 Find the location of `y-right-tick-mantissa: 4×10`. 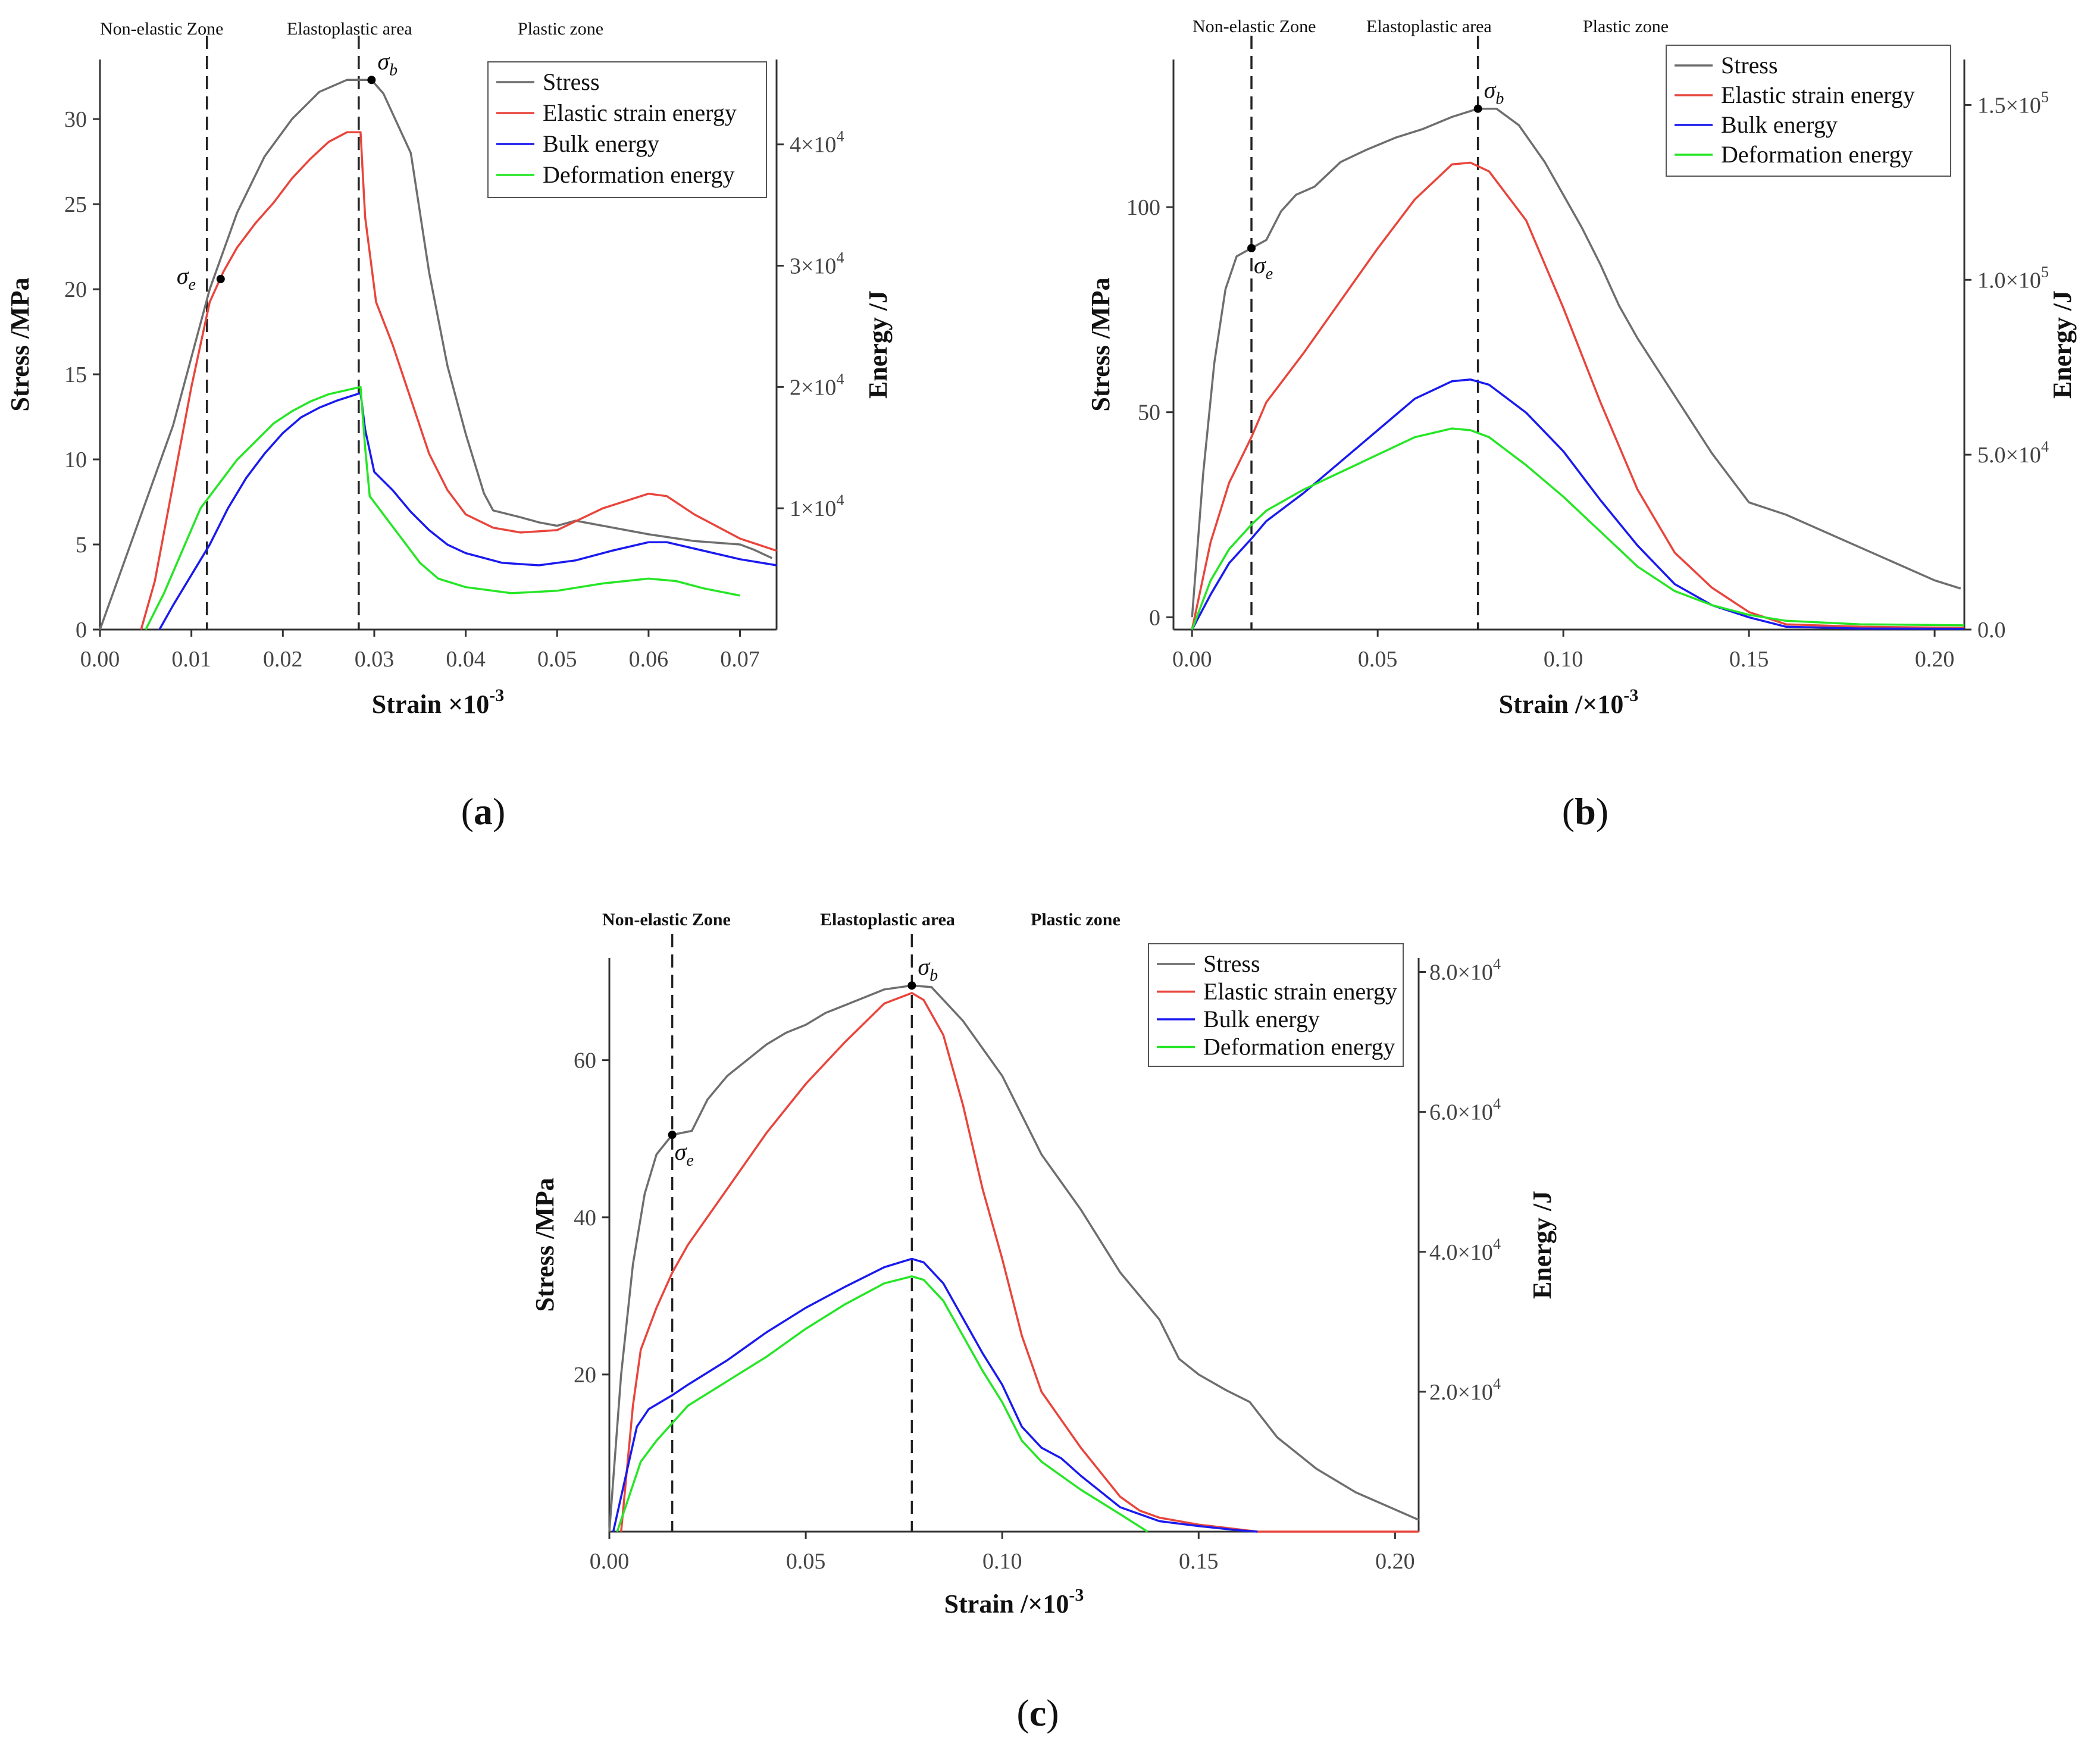

y-right-tick-mantissa: 4×10 is located at coordinates (813, 145).